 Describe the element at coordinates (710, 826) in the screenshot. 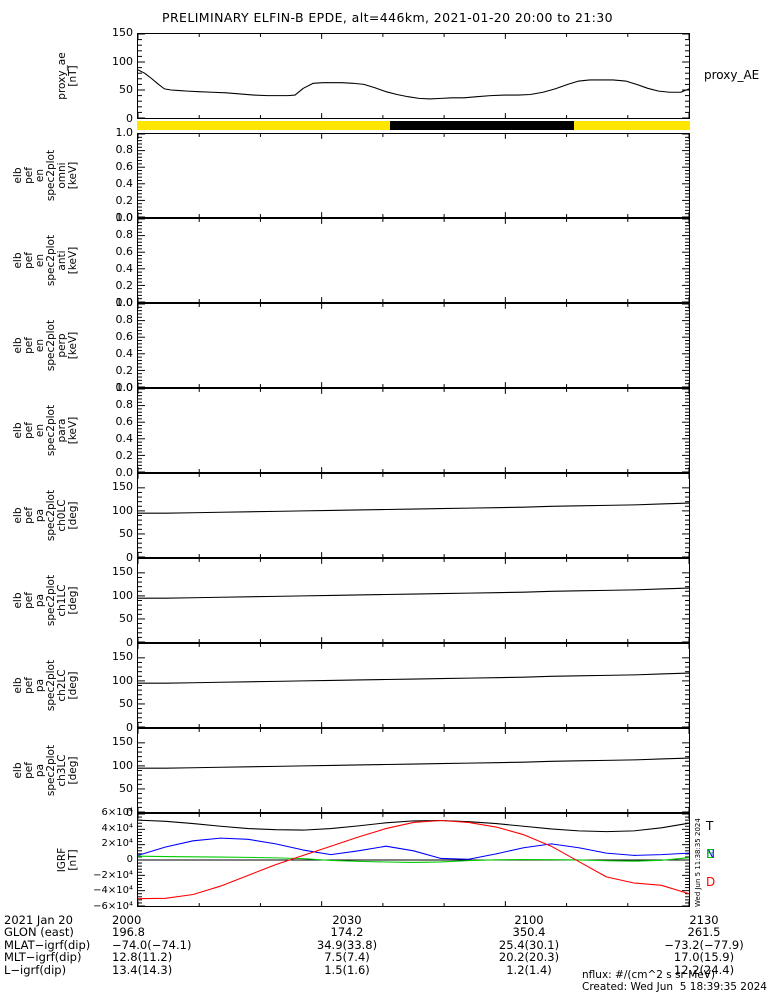

I see `legend-item-t: T` at that location.